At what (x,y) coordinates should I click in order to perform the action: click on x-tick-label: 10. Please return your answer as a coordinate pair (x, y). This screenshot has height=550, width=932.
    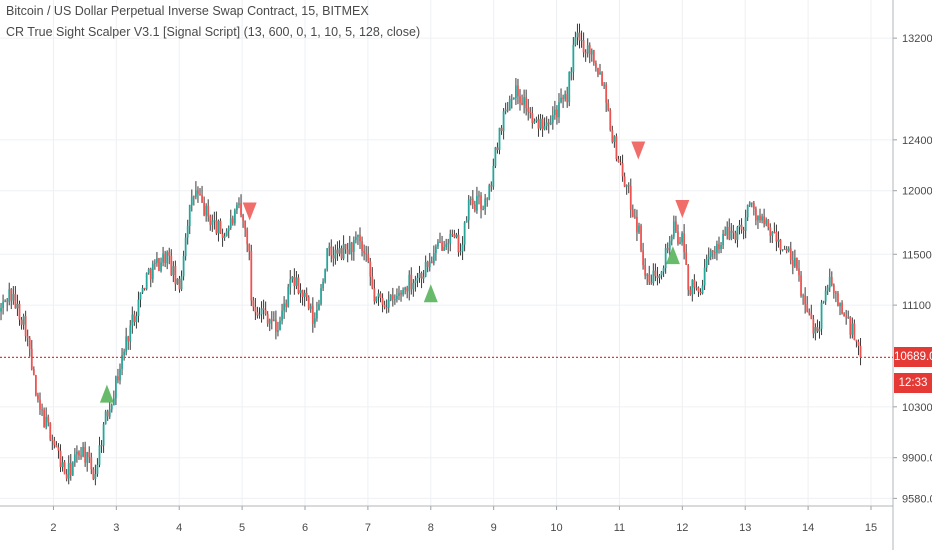
    Looking at the image, I should click on (556, 528).